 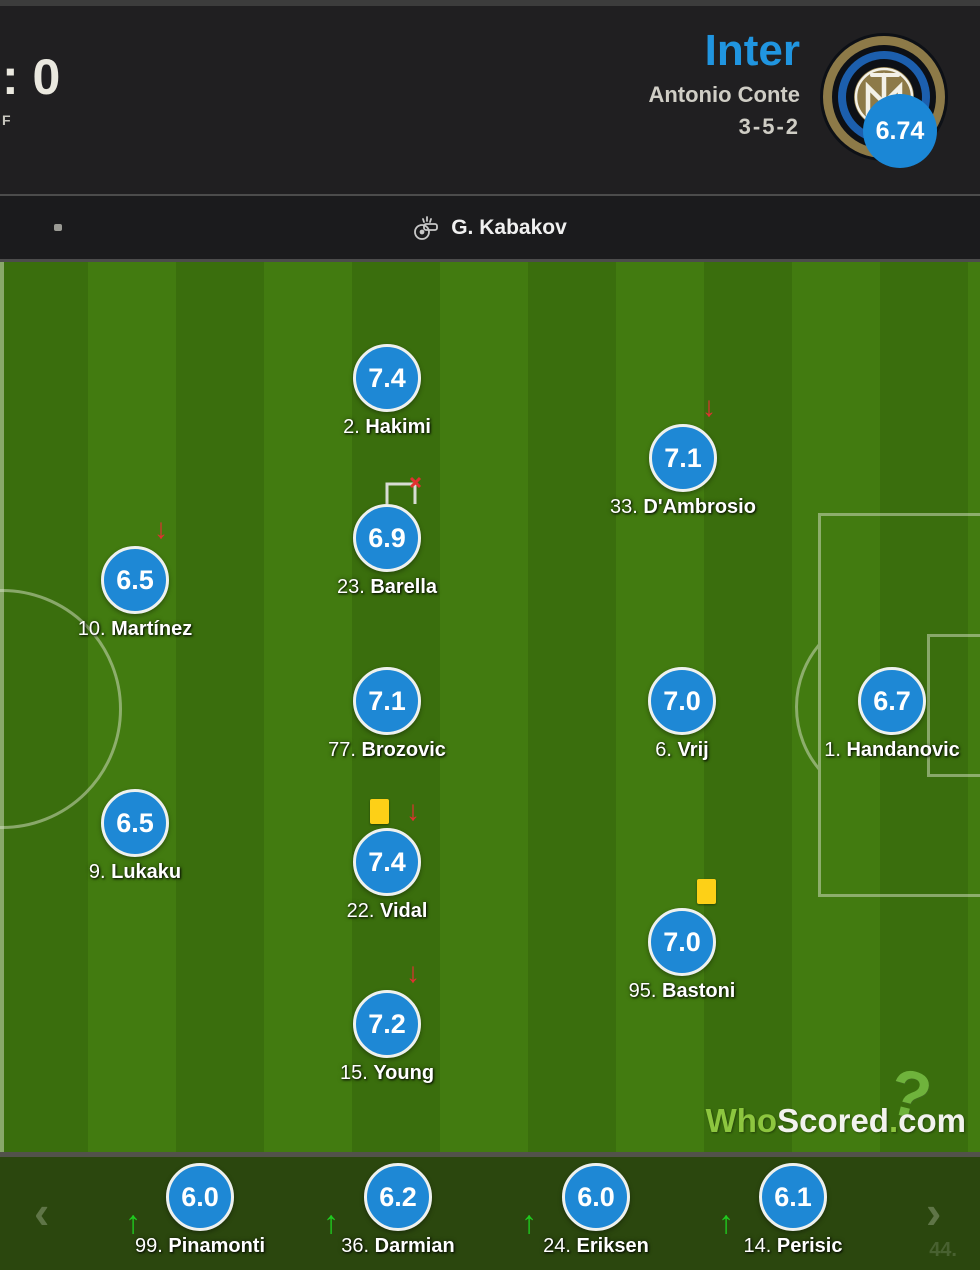 What do you see at coordinates (135, 872) in the screenshot?
I see `player-name-label: 9. Lukaku` at bounding box center [135, 872].